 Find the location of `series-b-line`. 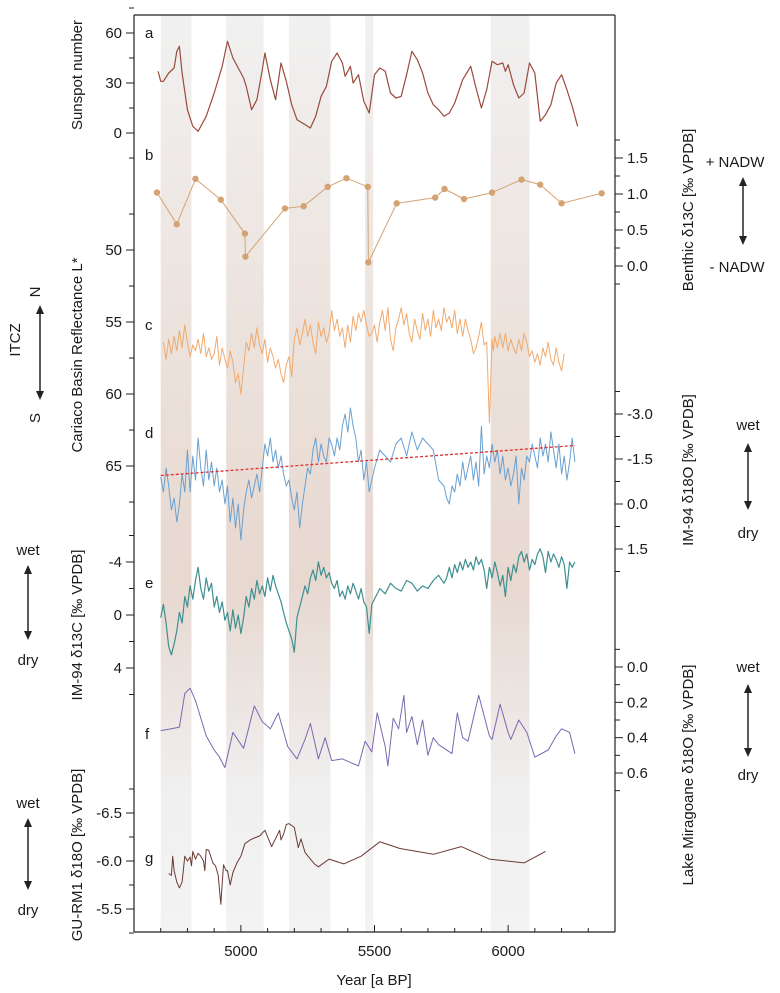

series-b-line is located at coordinates (379, 220).